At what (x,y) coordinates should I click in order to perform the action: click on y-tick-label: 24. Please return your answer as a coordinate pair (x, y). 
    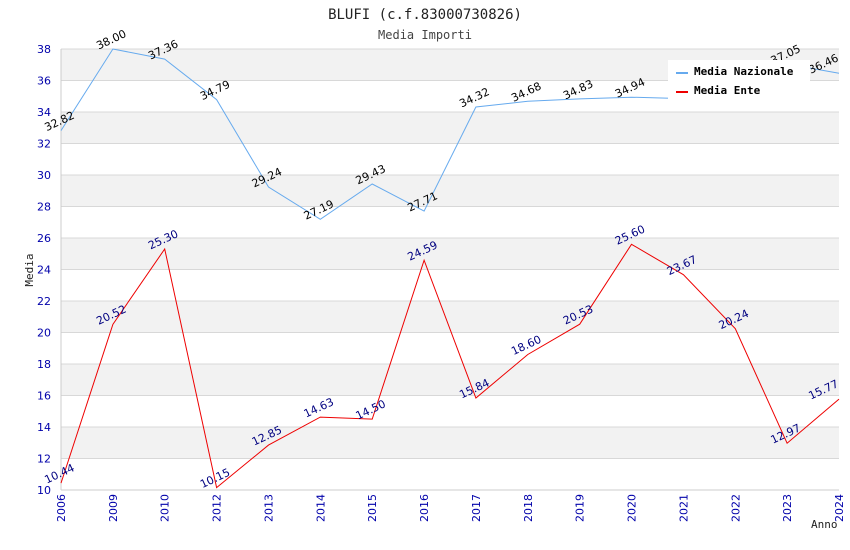
    Looking at the image, I should click on (44, 270).